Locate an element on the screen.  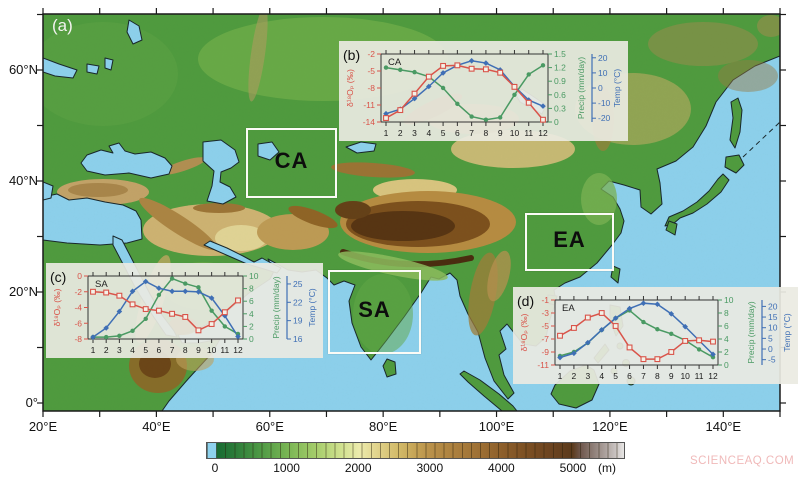
x-tick-label: 80°E is located at coordinates (383, 426).